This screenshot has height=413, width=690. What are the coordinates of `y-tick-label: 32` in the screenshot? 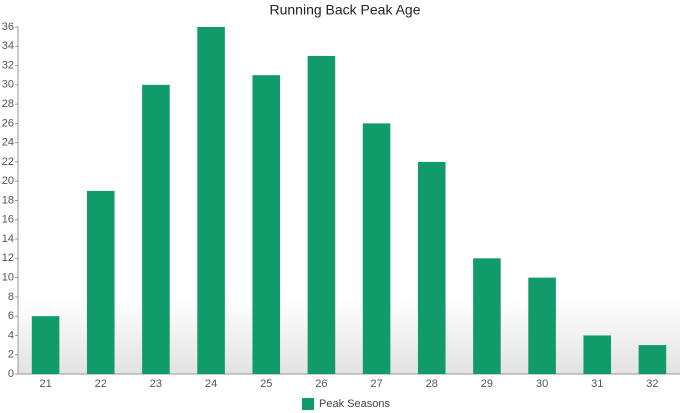 It's located at (8, 65).